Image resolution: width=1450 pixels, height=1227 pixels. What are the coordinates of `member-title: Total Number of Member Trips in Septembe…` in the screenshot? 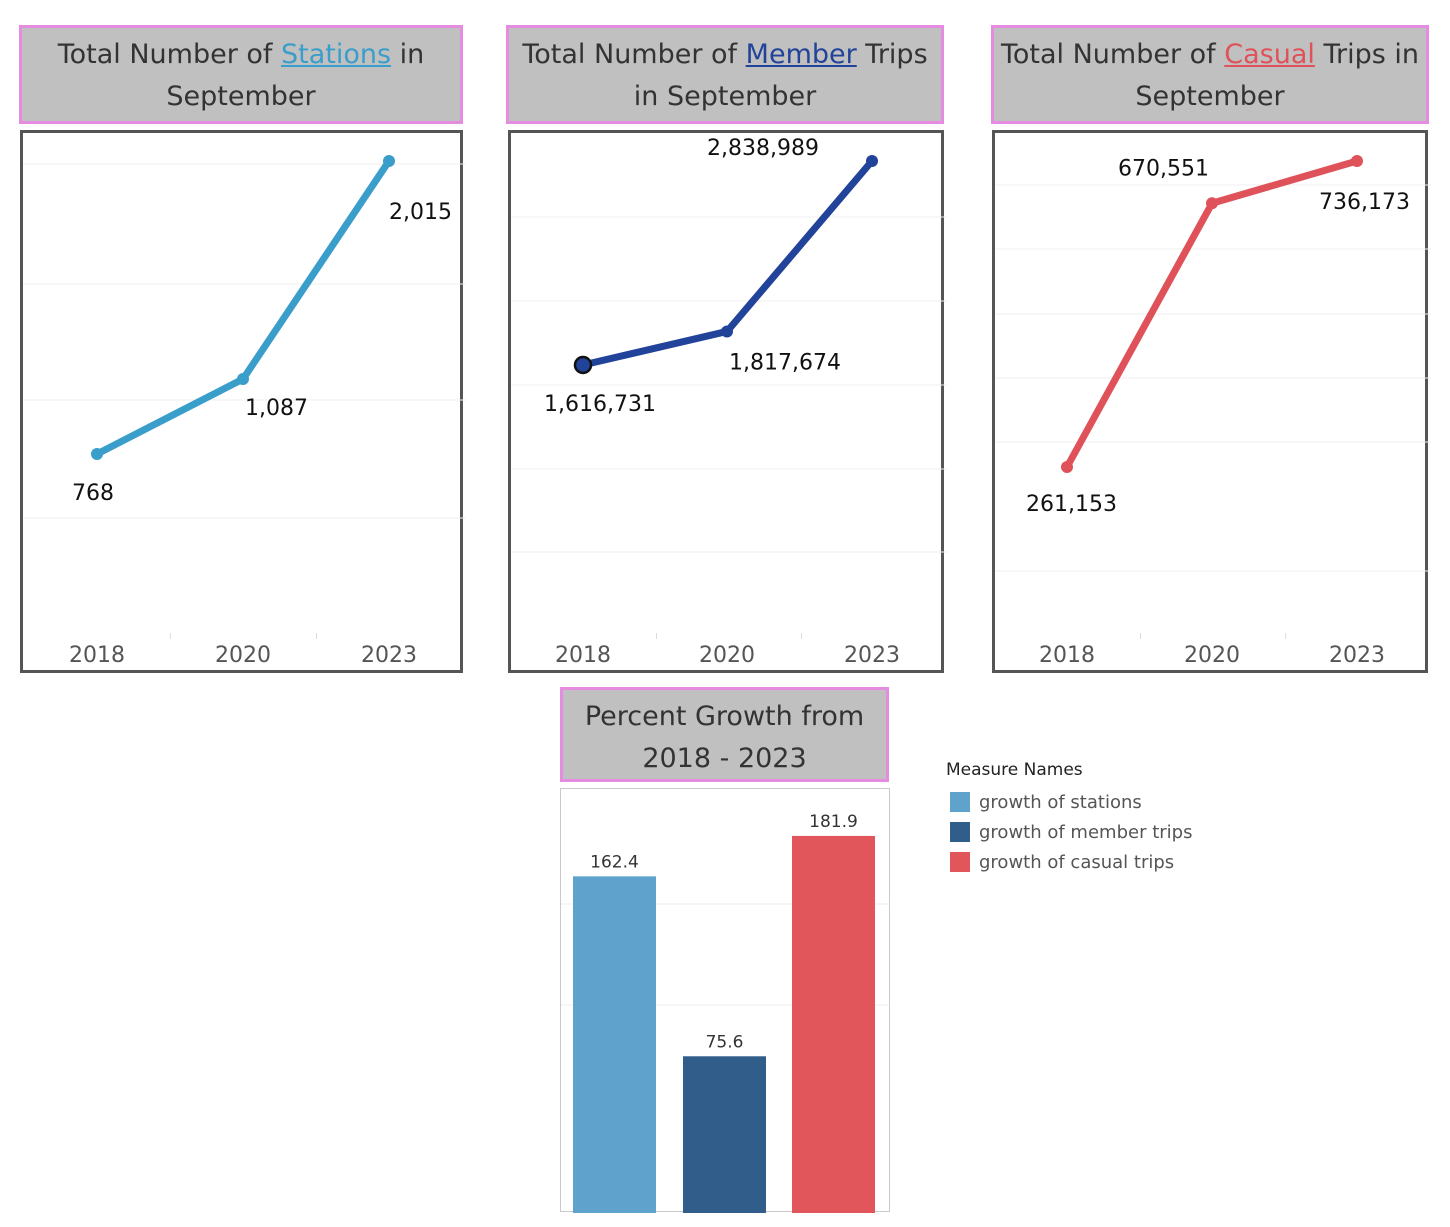 It's located at (725, 74).